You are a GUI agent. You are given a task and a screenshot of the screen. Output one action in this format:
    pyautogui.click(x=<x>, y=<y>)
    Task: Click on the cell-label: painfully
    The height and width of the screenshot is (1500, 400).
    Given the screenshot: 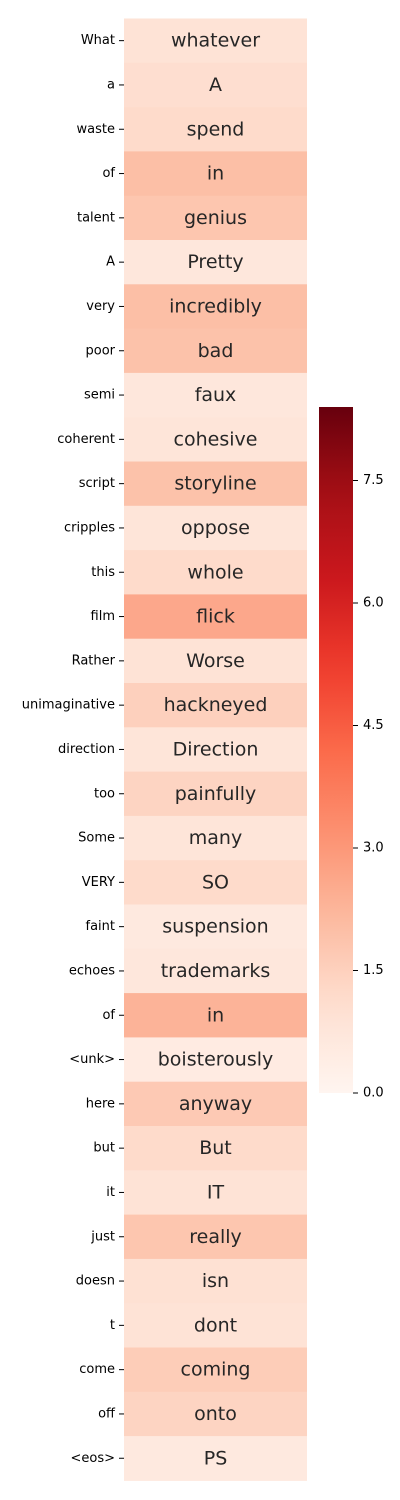 What is the action you would take?
    pyautogui.click(x=216, y=794)
    